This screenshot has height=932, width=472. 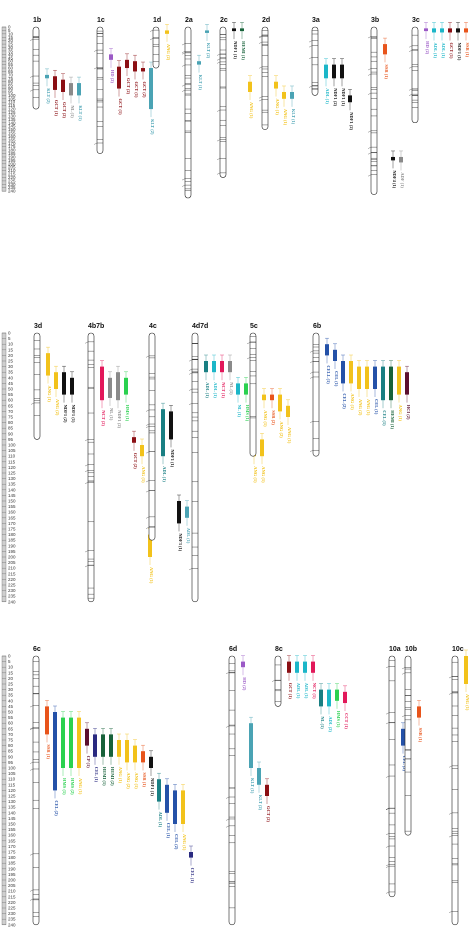 I want to click on scale-tick-label: 230, so click(x=12, y=913).